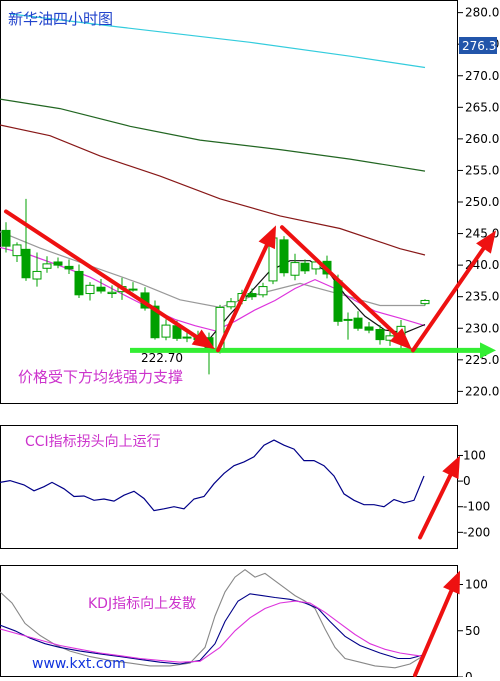  What do you see at coordinates (488, 350) in the screenshot?
I see `support-line-head` at bounding box center [488, 350].